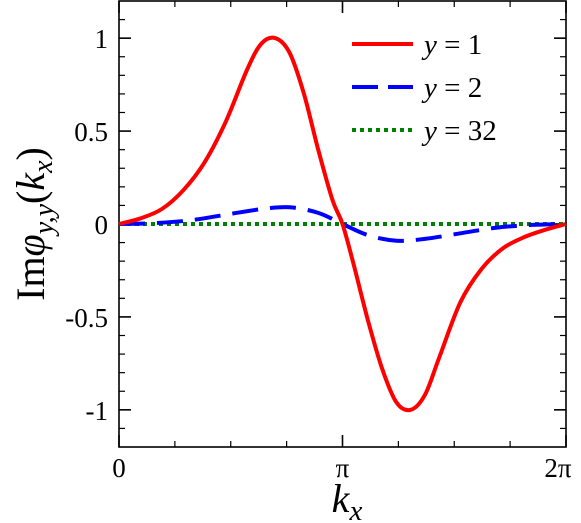  I want to click on x-tick-label: π, so click(343, 468).